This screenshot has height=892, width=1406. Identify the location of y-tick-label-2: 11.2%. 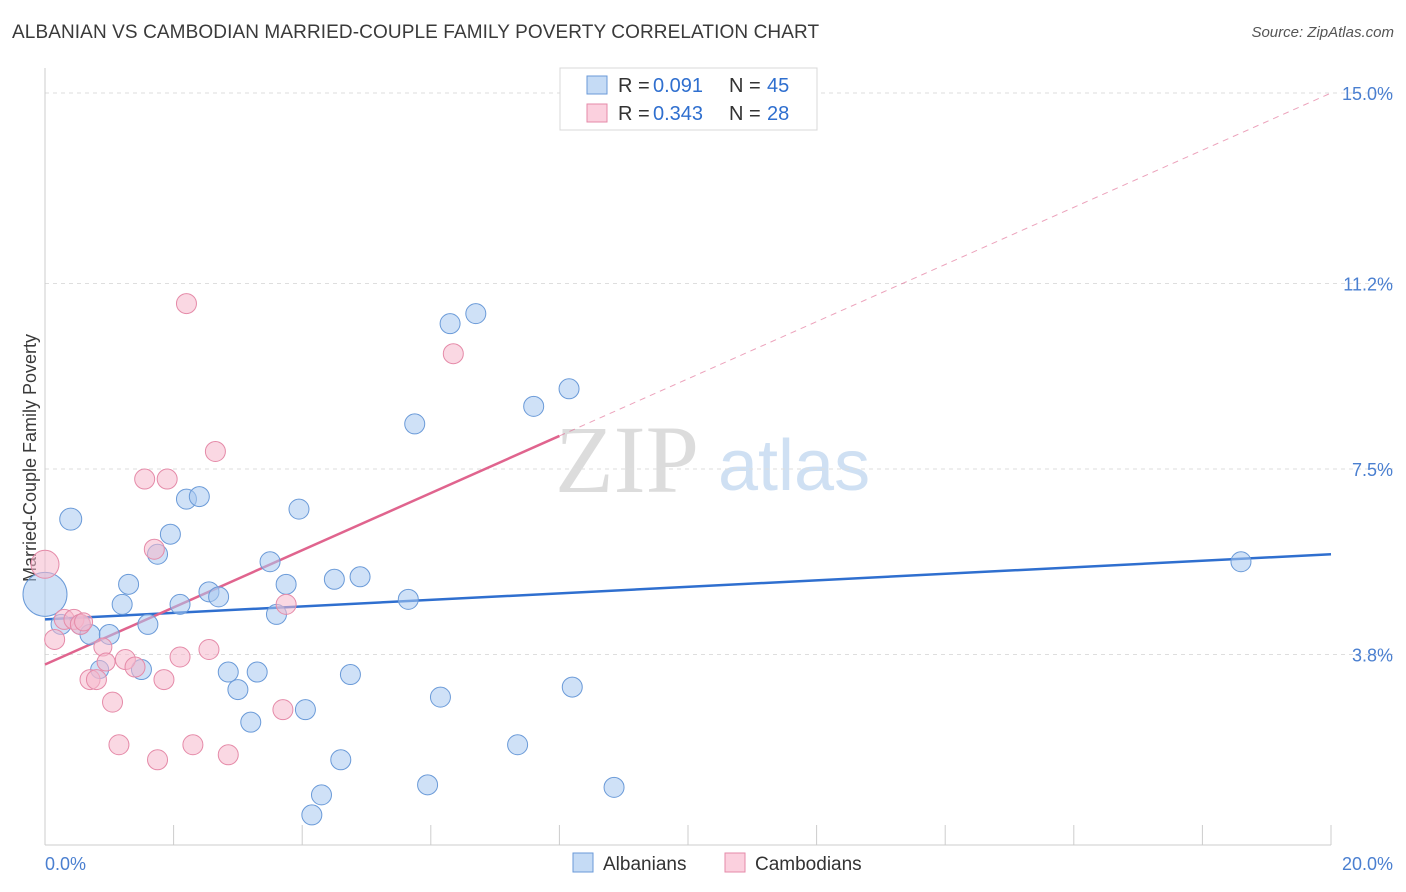
(1368, 285).